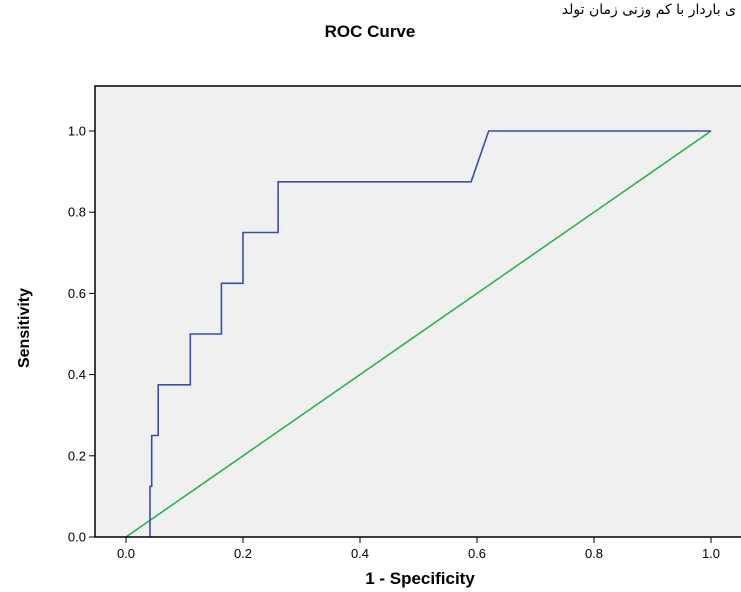  What do you see at coordinates (126, 553) in the screenshot?
I see `x-tick-label: 0.0` at bounding box center [126, 553].